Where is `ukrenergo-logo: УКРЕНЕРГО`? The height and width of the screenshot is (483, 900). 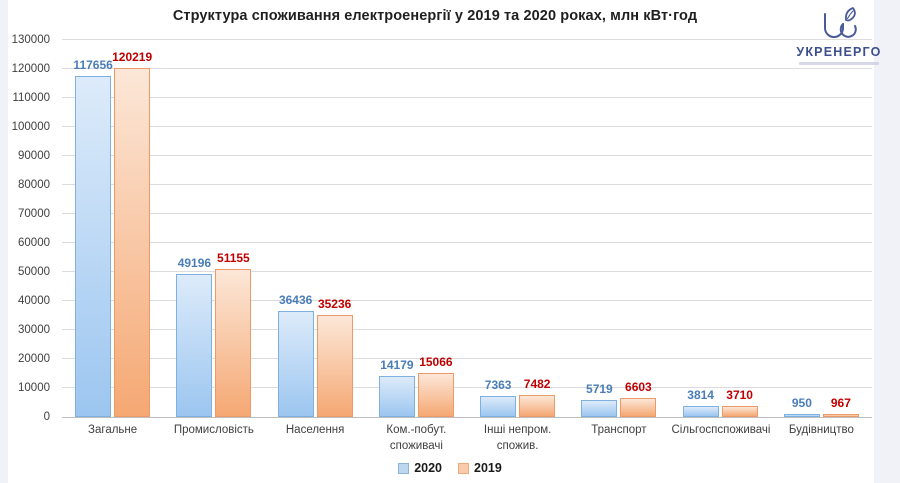
ukrenergo-logo: УКРЕНЕРГО is located at coordinates (839, 35).